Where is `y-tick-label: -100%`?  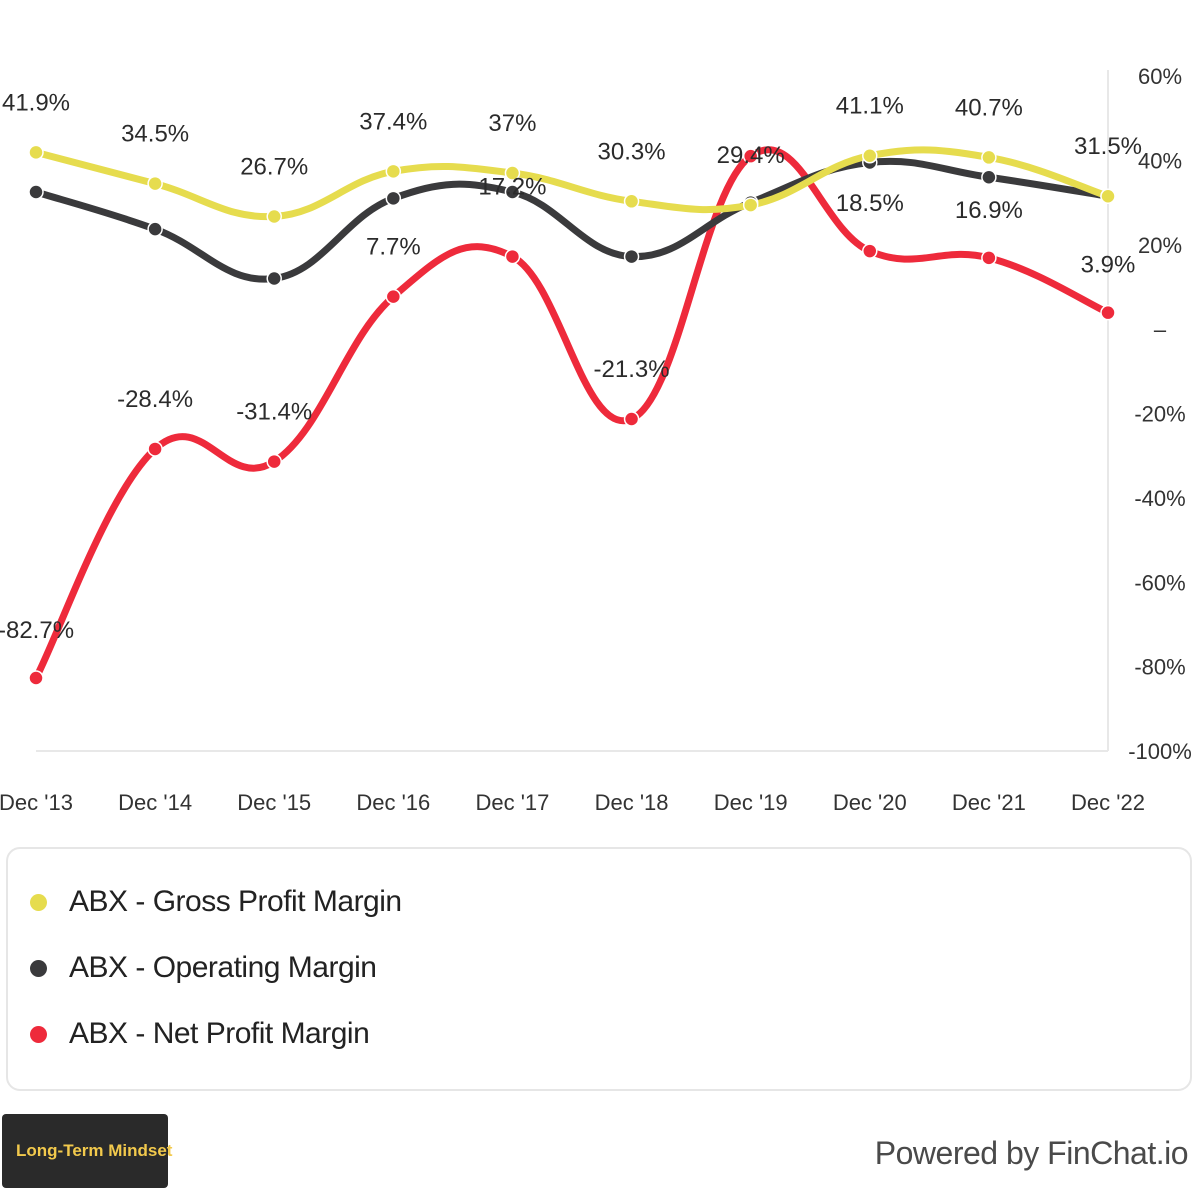 y-tick-label: -100% is located at coordinates (1160, 751).